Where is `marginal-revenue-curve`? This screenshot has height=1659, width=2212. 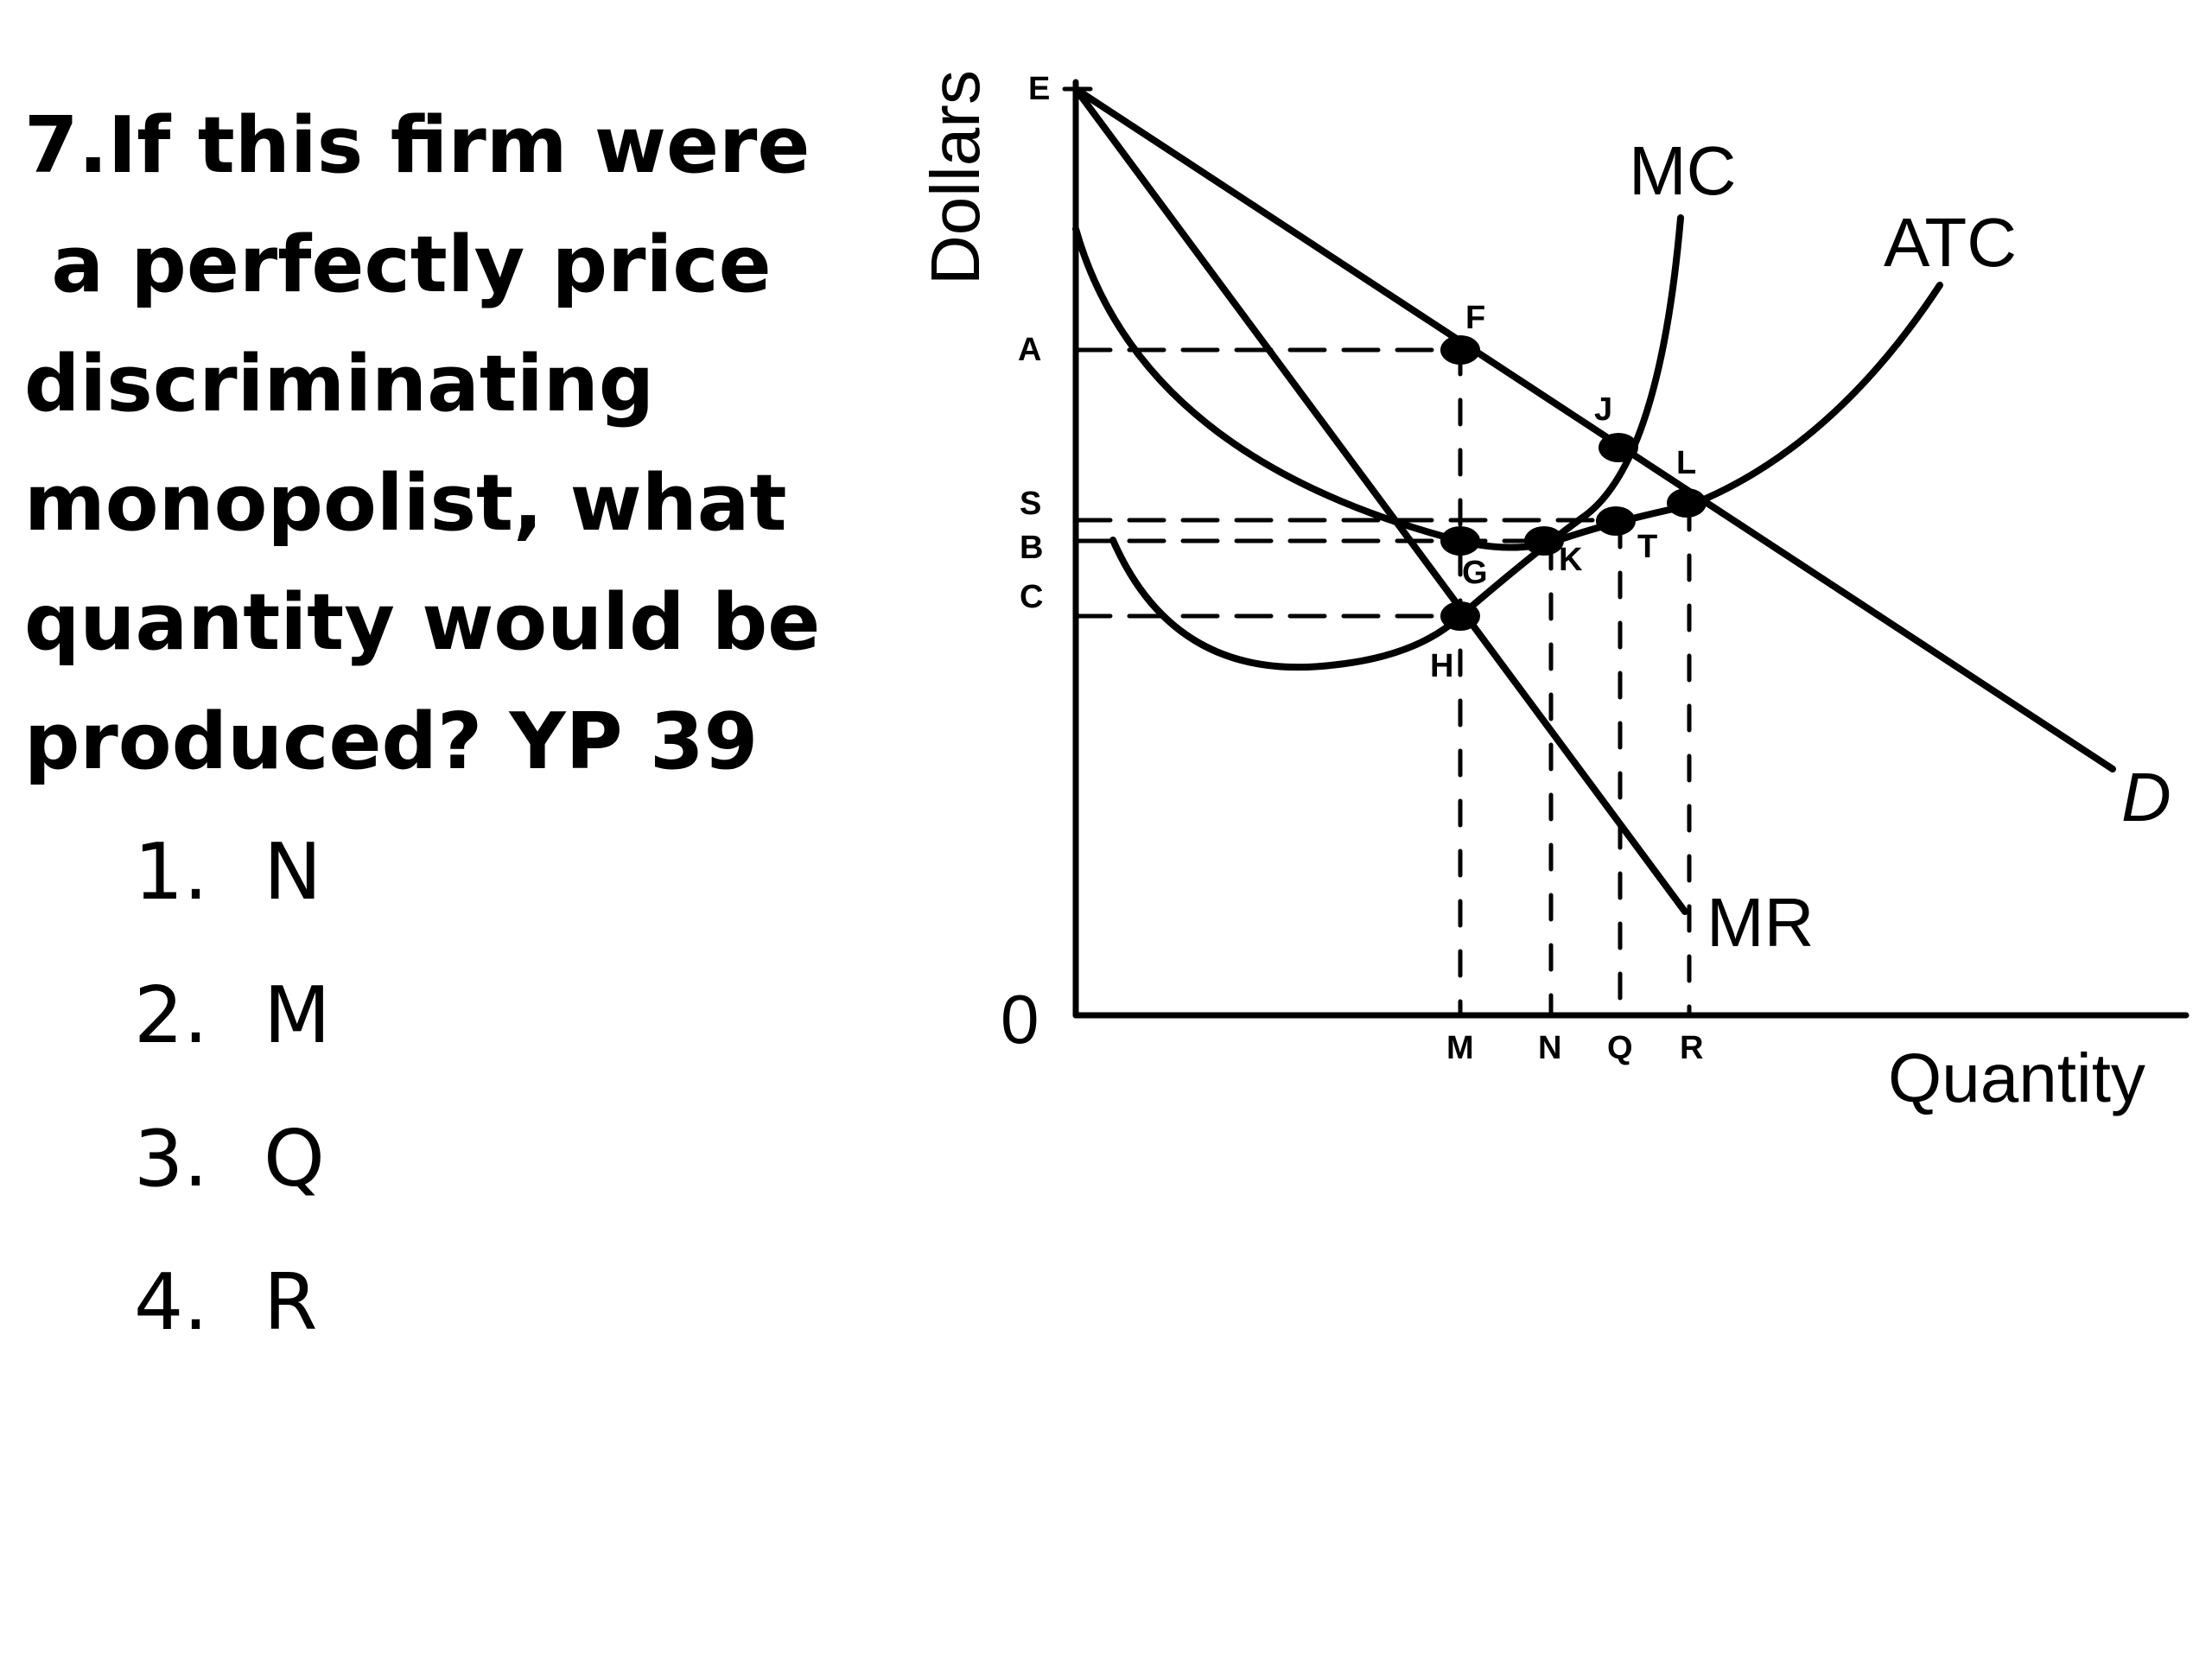
marginal-revenue-curve is located at coordinates (1380, 500).